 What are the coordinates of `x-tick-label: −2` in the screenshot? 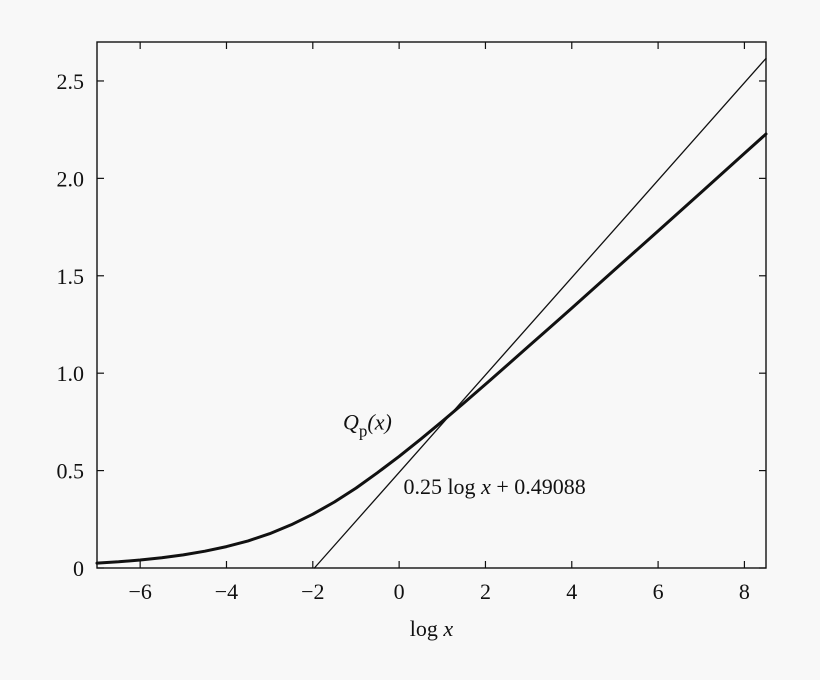 It's located at (312, 591).